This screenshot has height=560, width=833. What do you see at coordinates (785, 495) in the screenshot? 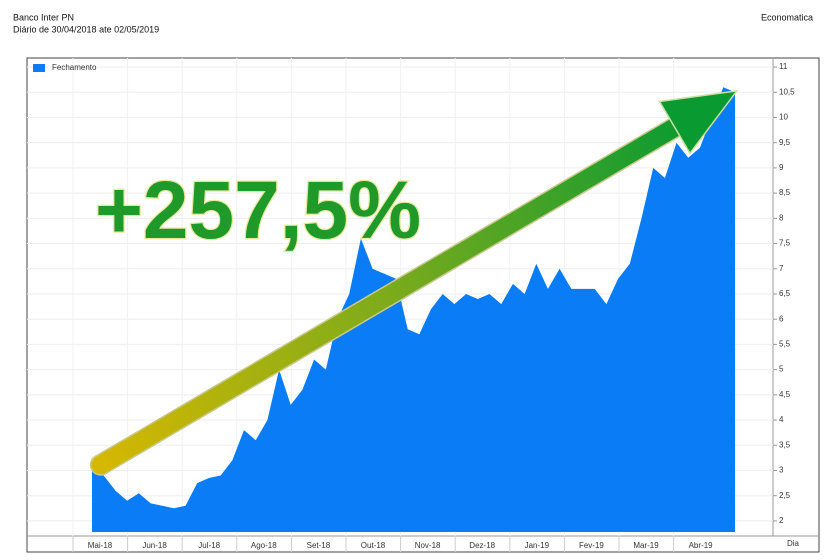
I see `y-tick-label: 2,5` at bounding box center [785, 495].